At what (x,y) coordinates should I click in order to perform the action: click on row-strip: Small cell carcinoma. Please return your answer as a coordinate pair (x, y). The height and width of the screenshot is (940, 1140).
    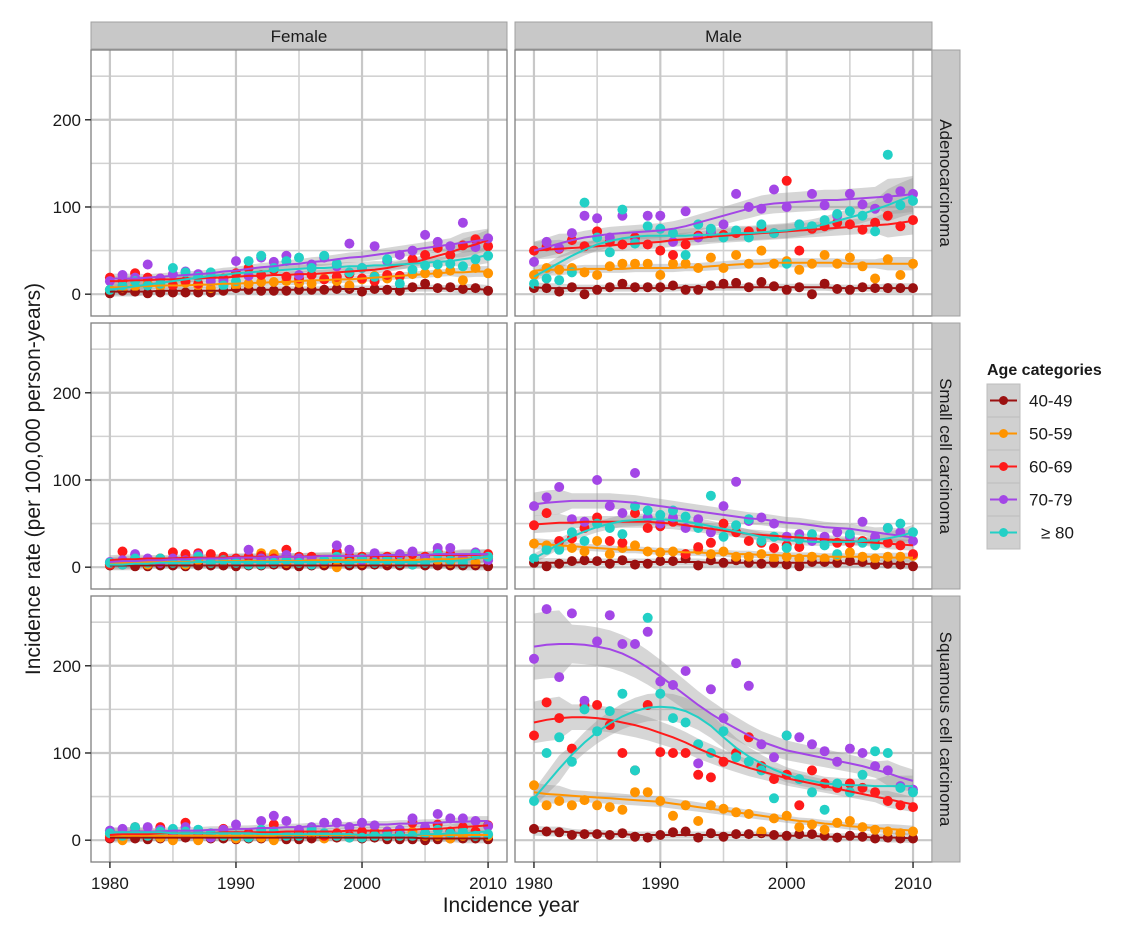
    Looking at the image, I should click on (946, 456).